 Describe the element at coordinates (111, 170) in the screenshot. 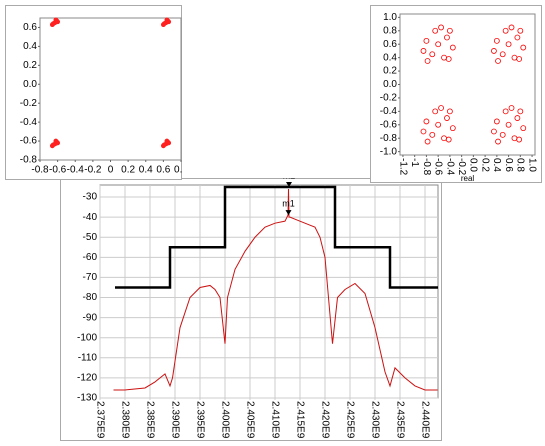

I see `x-tick-label: 0` at that location.